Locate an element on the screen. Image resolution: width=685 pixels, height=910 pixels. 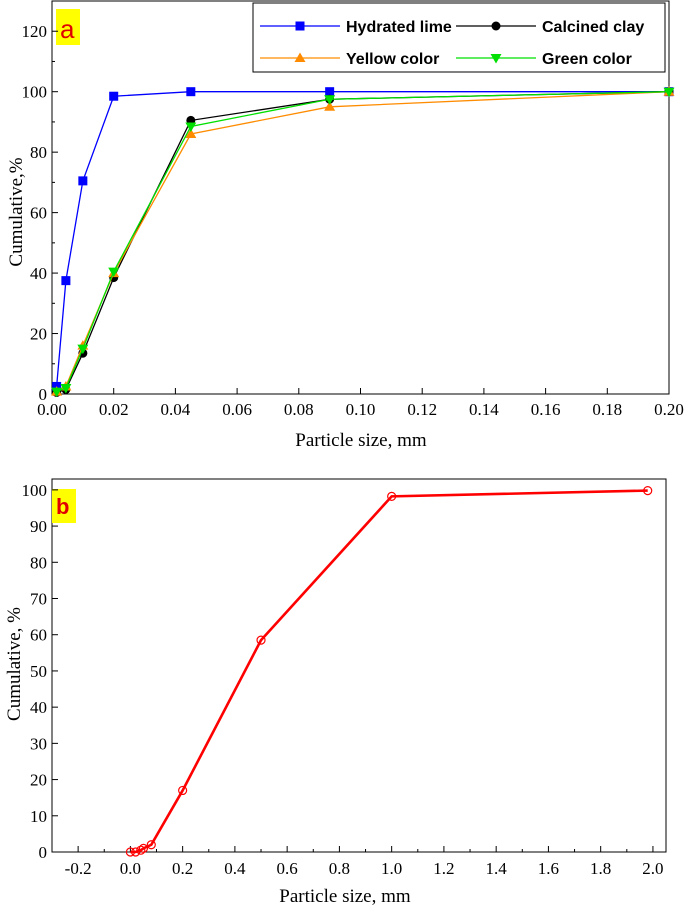
x-tick-label: 0.18 is located at coordinates (607, 409).